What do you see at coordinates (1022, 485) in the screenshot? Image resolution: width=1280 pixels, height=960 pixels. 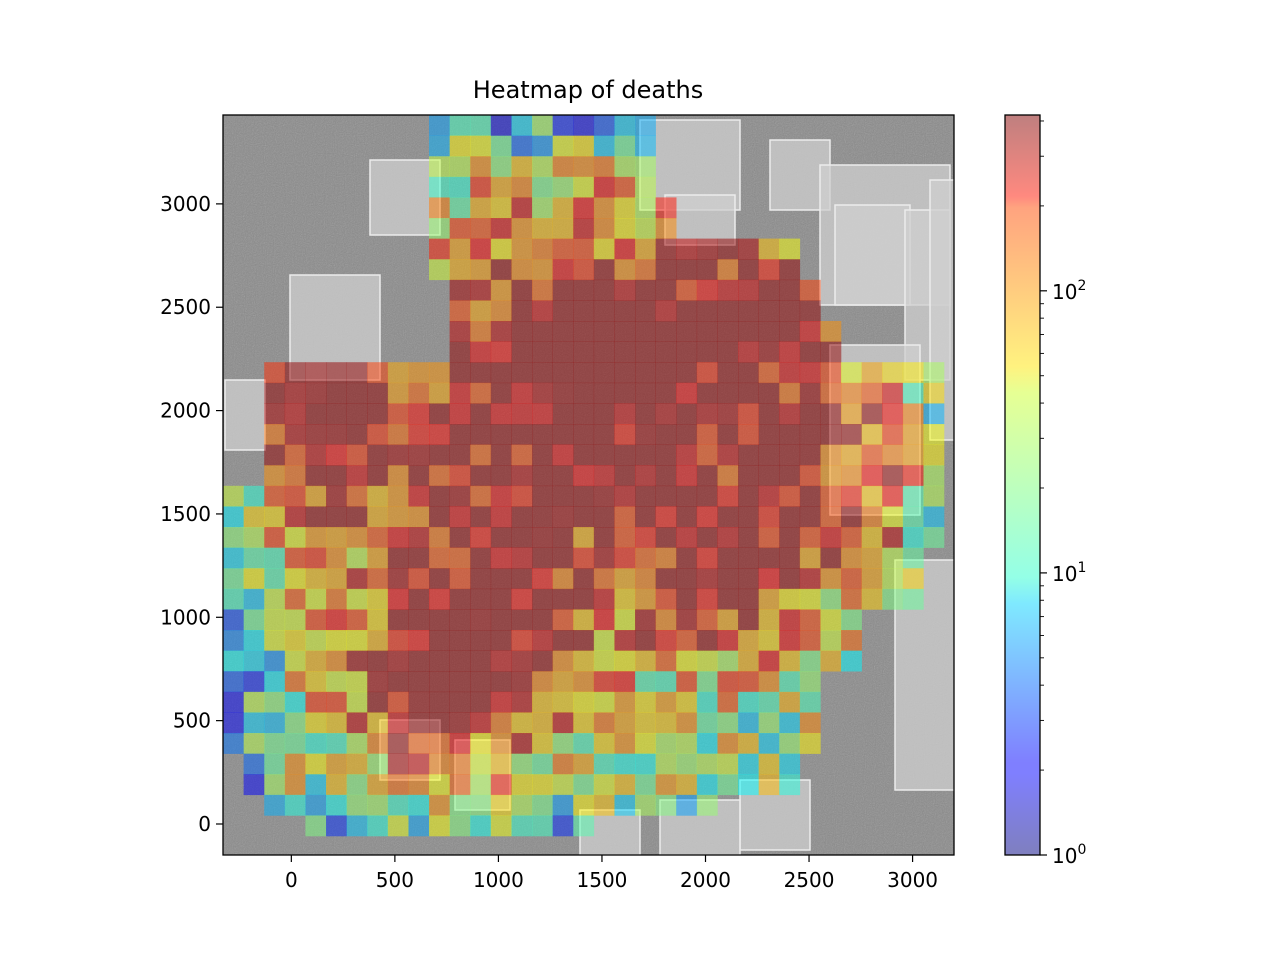 I see `colorbar-gradient` at bounding box center [1022, 485].